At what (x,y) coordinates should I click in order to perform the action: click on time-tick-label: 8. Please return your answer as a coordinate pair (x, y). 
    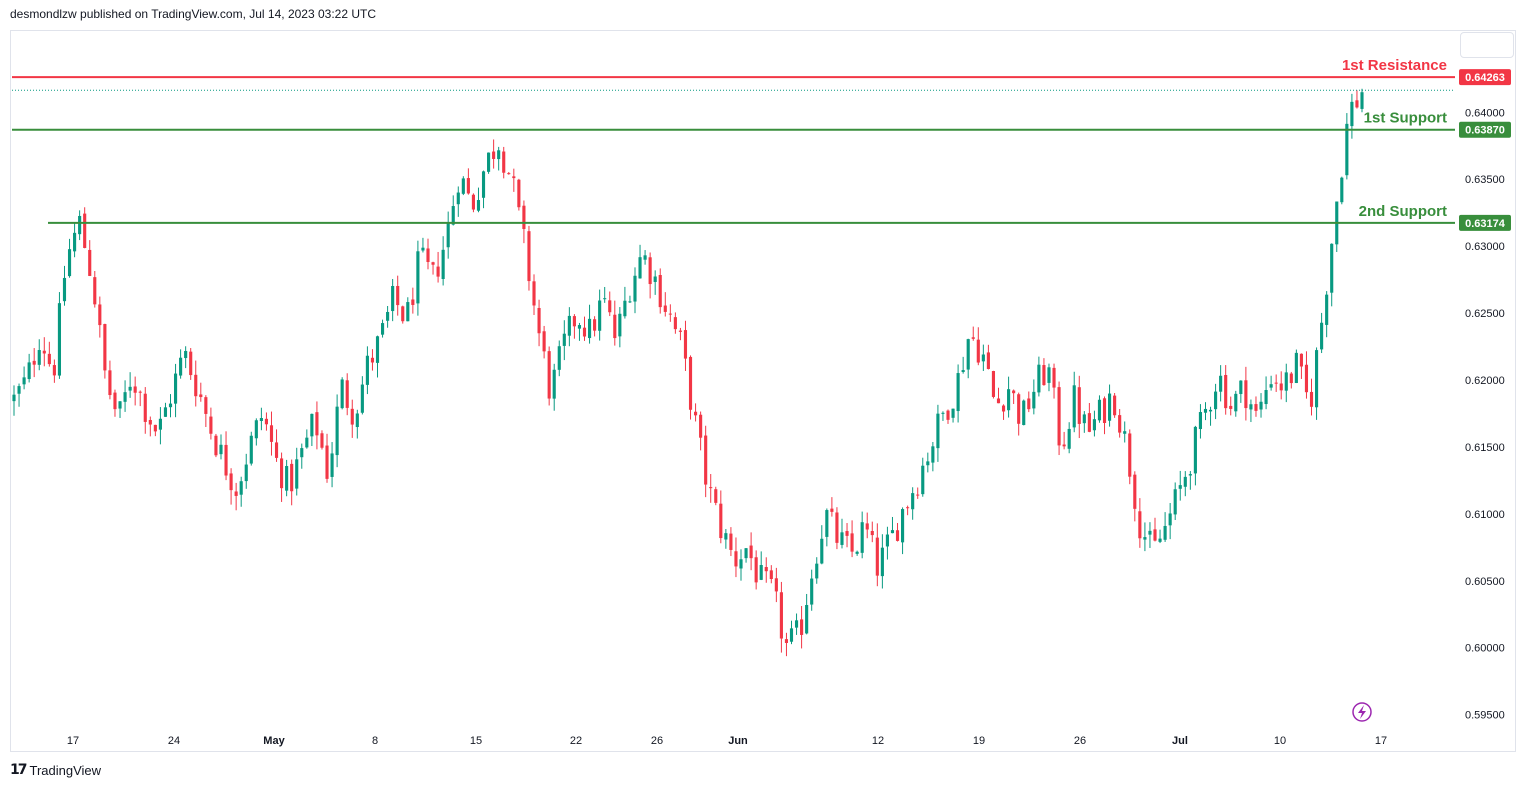
    Looking at the image, I should click on (375, 741).